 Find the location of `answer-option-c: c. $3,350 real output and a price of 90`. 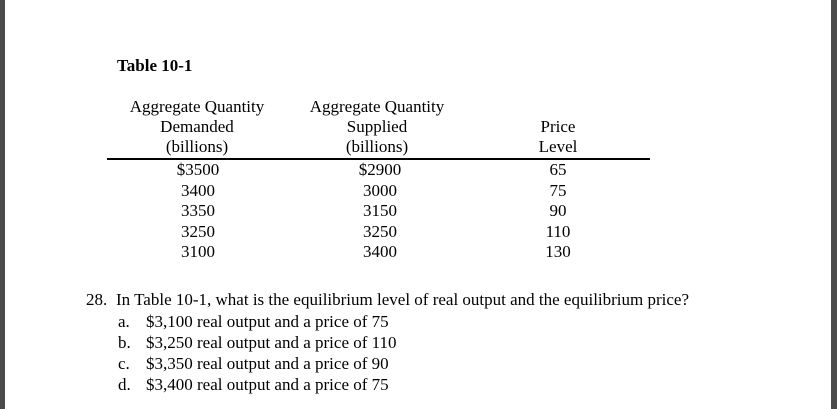

answer-option-c: c. $3,350 real output and a price of 90 is located at coordinates (257, 363).